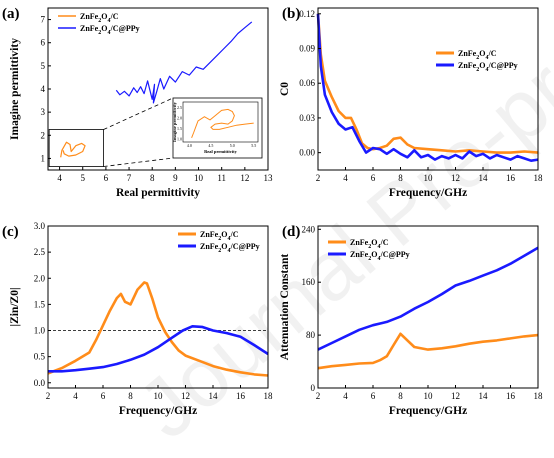 The image size is (554, 458). What do you see at coordinates (179, 107) in the screenshot?
I see `inset-y-tick-label: 2.5` at bounding box center [179, 107].